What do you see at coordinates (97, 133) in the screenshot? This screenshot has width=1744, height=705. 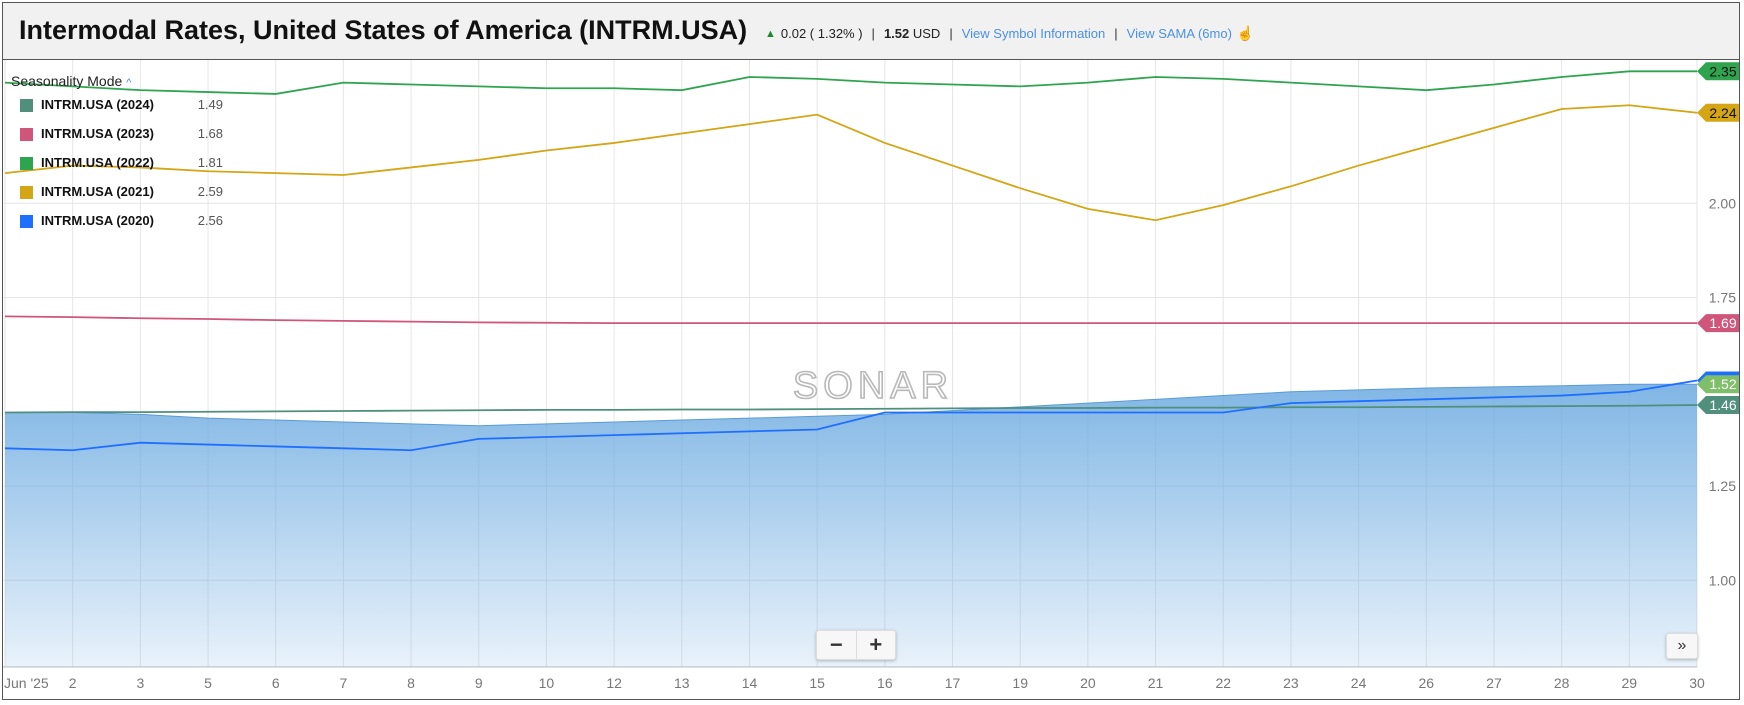 I see `legend-name: INTRM.USA (2023)` at bounding box center [97, 133].